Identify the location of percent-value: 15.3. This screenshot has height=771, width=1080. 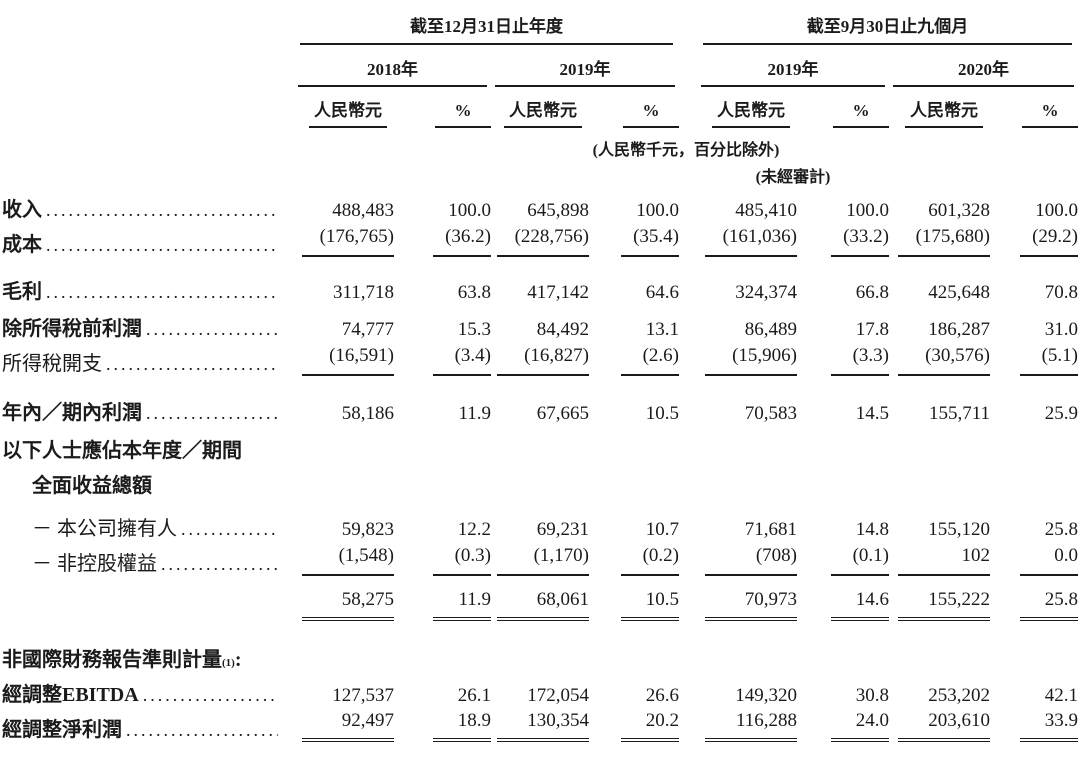
(474, 329).